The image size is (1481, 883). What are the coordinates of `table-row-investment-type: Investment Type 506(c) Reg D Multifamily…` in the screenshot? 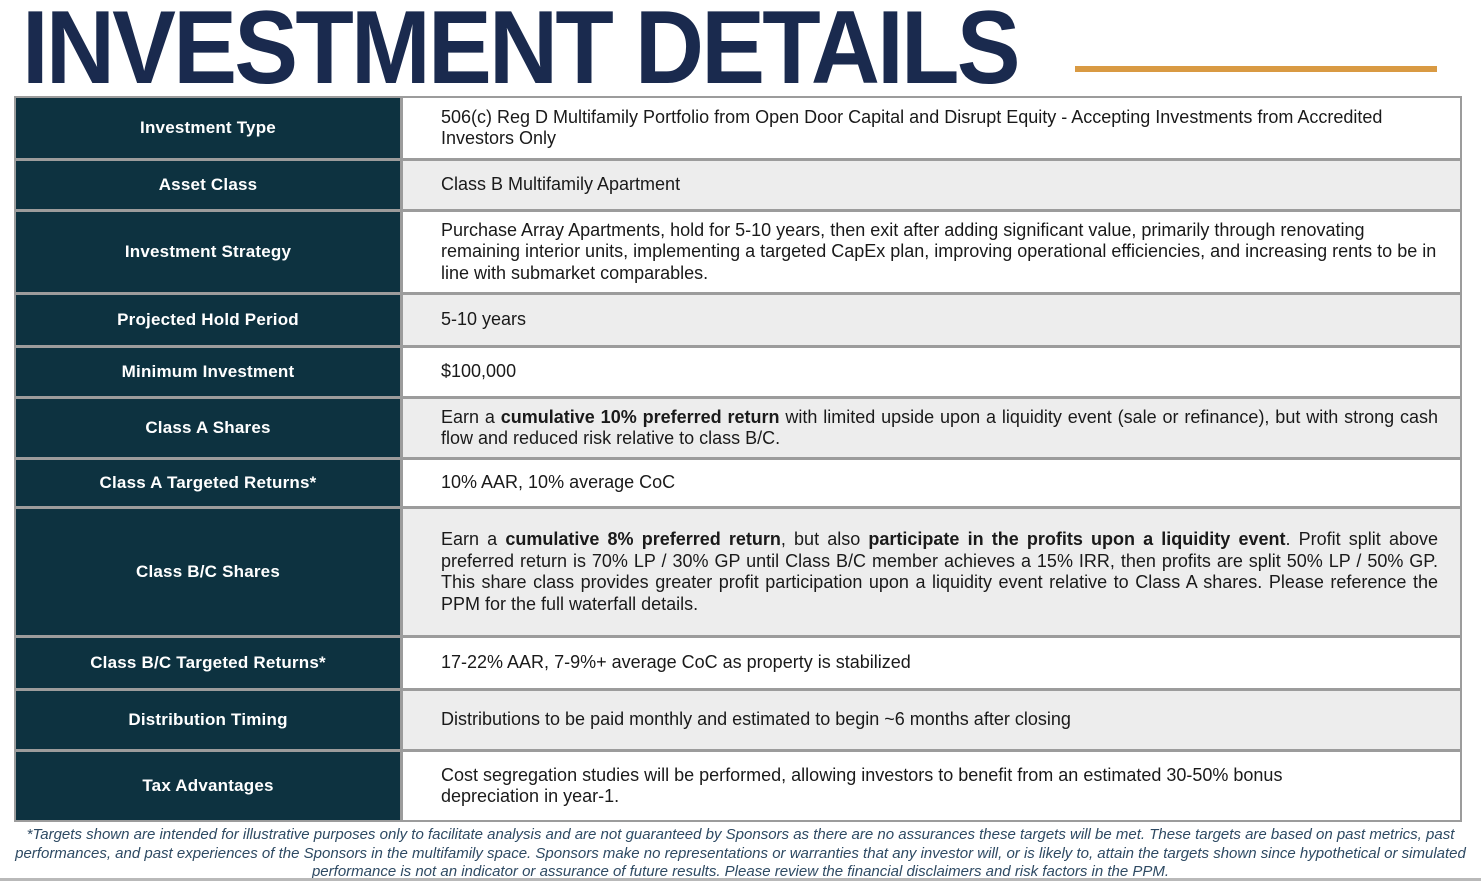 It's located at (738, 128).